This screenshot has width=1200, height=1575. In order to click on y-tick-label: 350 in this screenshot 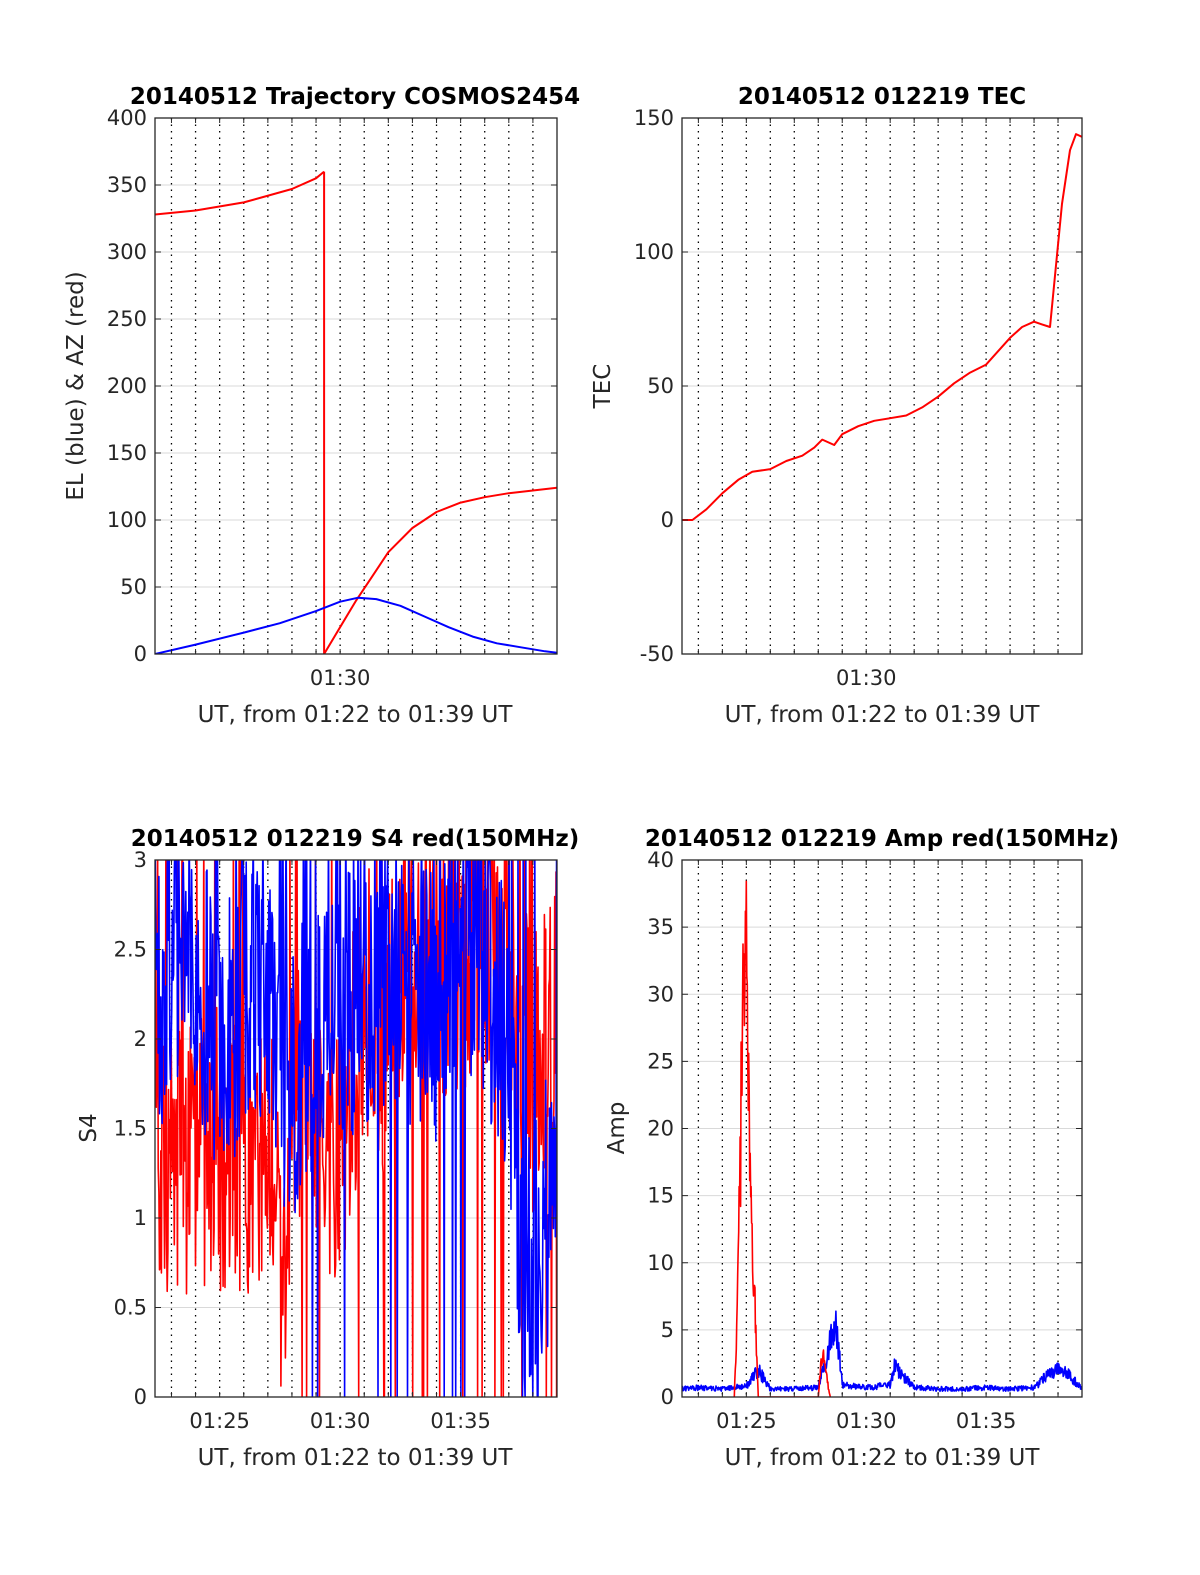, I will do `click(127, 185)`.